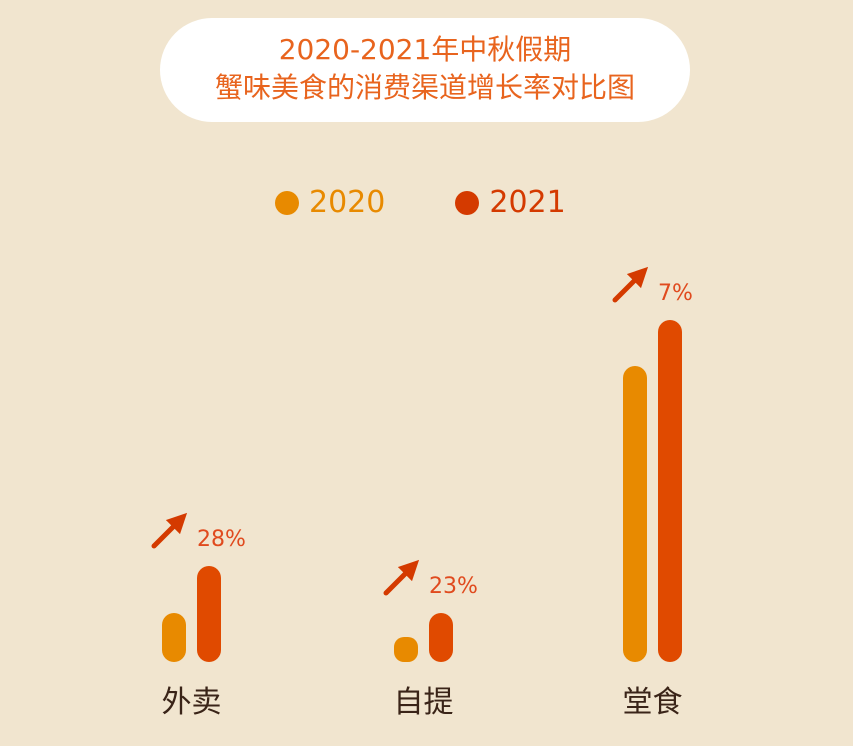 This screenshot has height=746, width=853. I want to click on legend-item-2021: 2021, so click(510, 202).